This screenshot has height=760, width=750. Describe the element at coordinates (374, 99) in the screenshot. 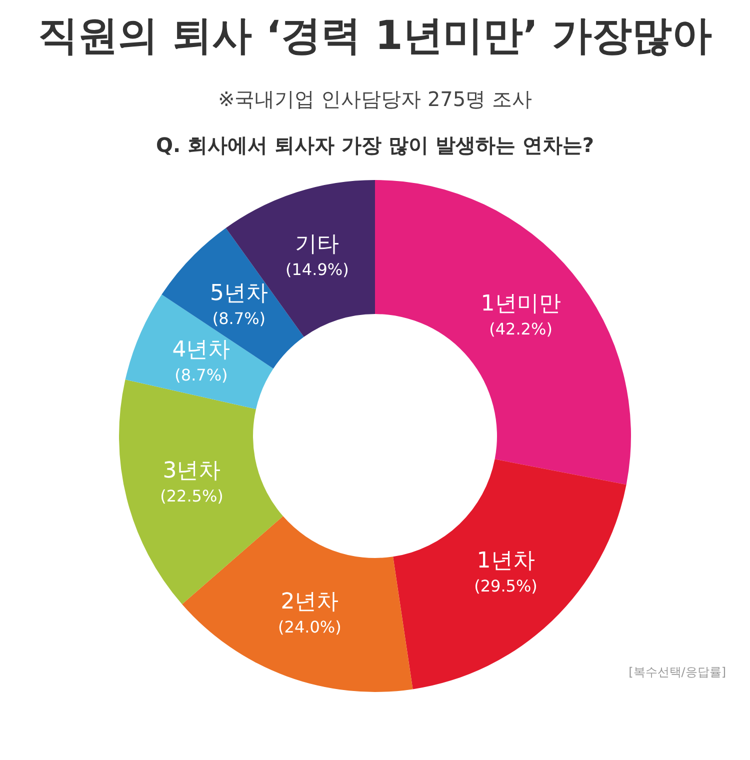

I see `chart-subtitle: ※국내기업 인사담당자 275명 조사` at that location.